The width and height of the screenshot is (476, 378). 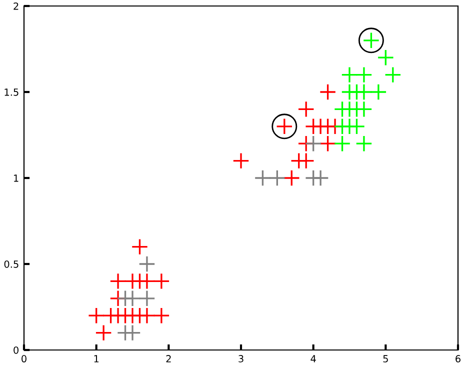 What do you see at coordinates (24, 358) in the screenshot?
I see `x-tick-label: 0` at bounding box center [24, 358].